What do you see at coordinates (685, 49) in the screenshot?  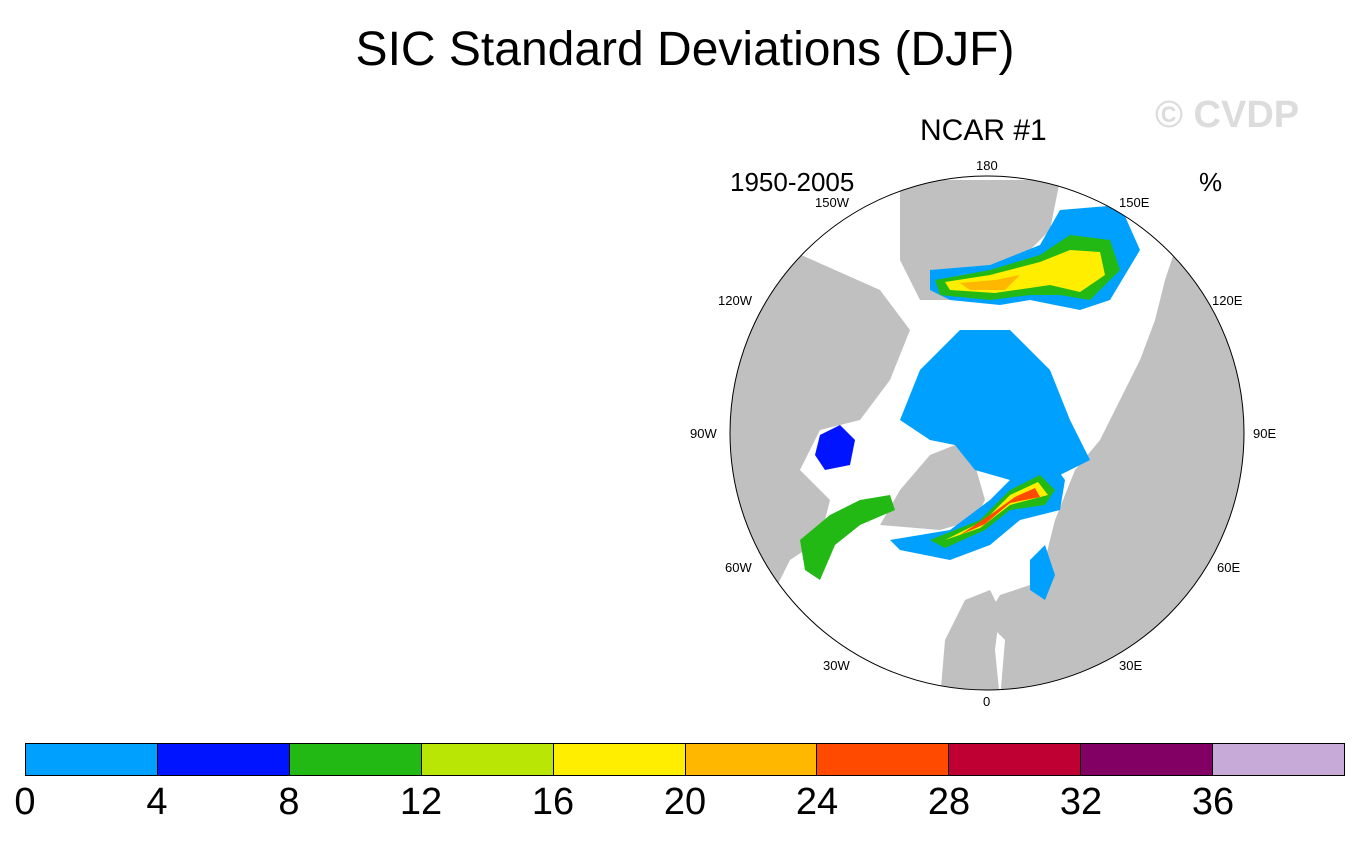 I see `figure-title: SIC Standard Deviations (DJF)` at bounding box center [685, 49].